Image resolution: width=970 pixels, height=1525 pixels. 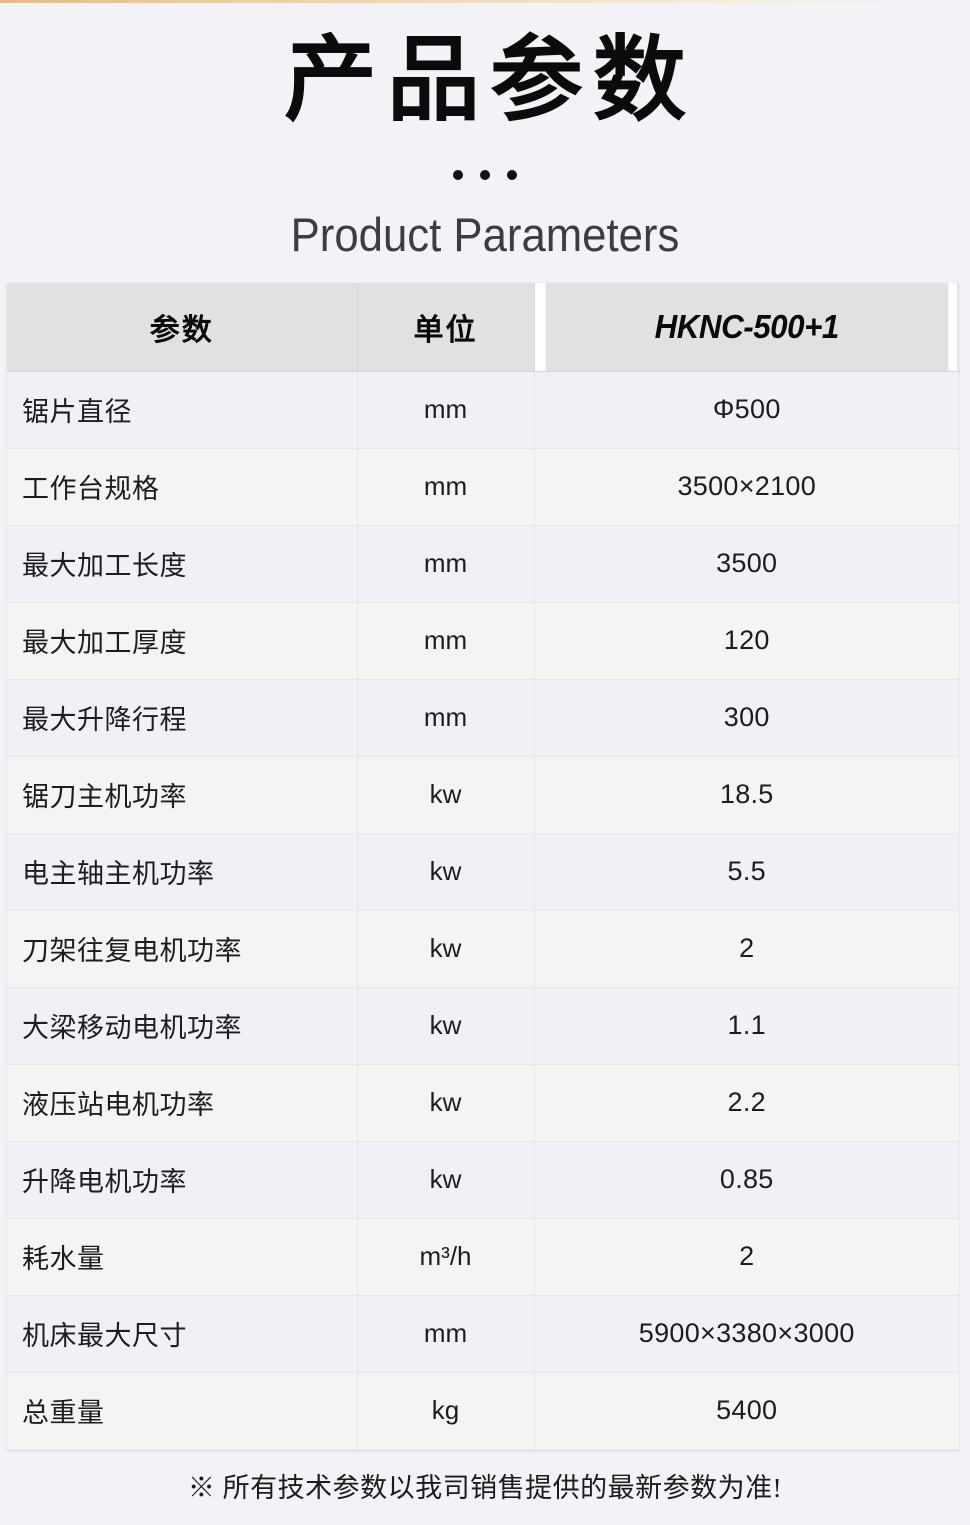 What do you see at coordinates (746, 487) in the screenshot?
I see `cell-value: 3500×2100` at bounding box center [746, 487].